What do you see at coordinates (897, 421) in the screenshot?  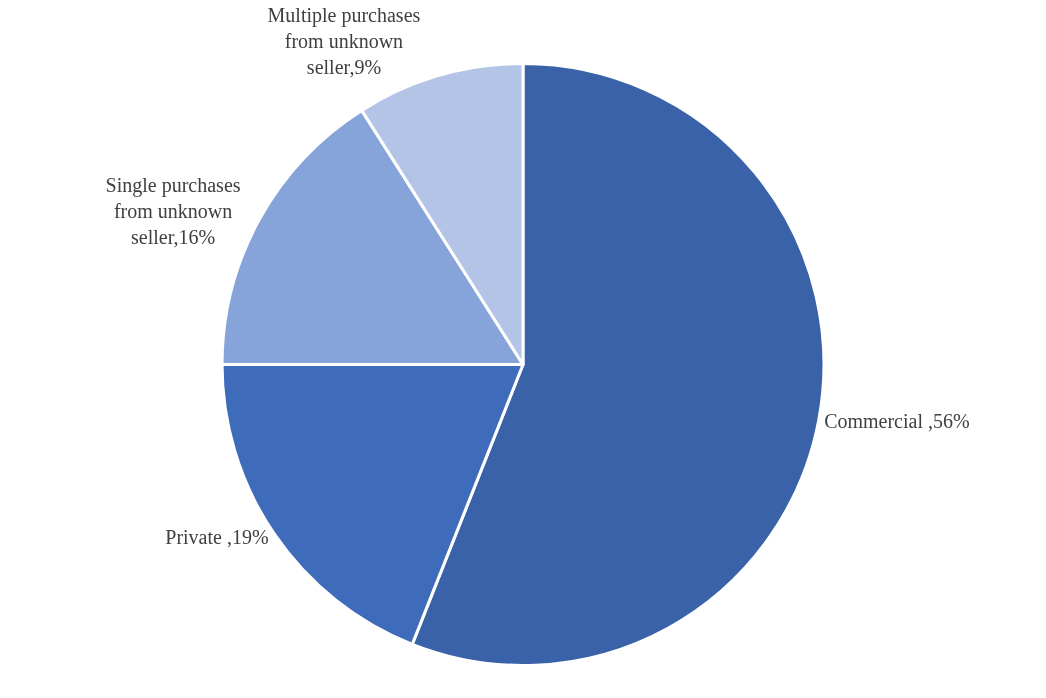 I see `slice-label: Commercial ,56%` at bounding box center [897, 421].